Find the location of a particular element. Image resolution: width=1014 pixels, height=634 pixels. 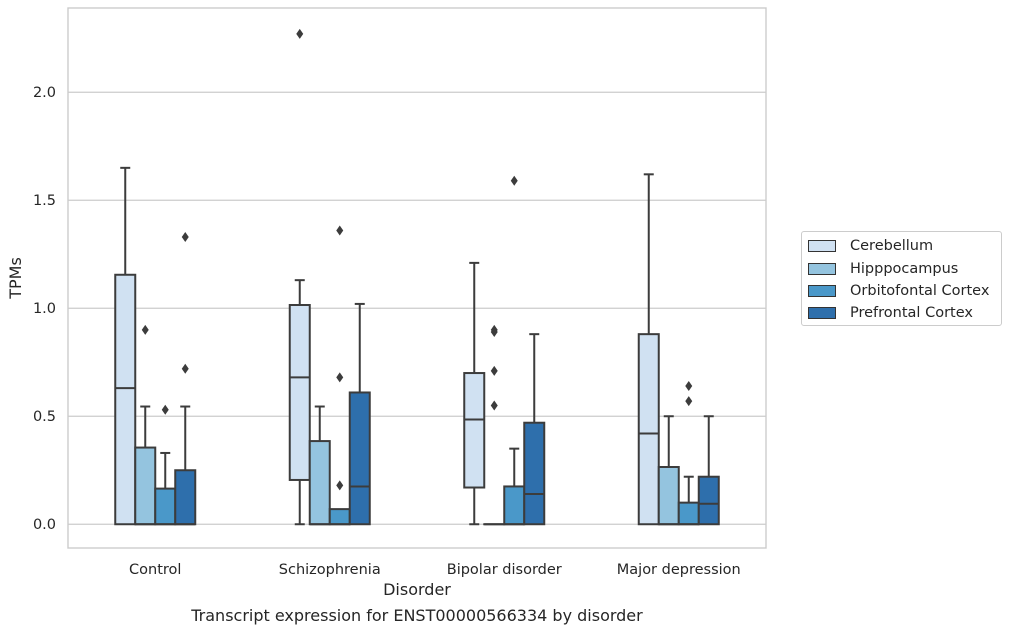

y-tick-label: 0.0 is located at coordinates (44, 525).